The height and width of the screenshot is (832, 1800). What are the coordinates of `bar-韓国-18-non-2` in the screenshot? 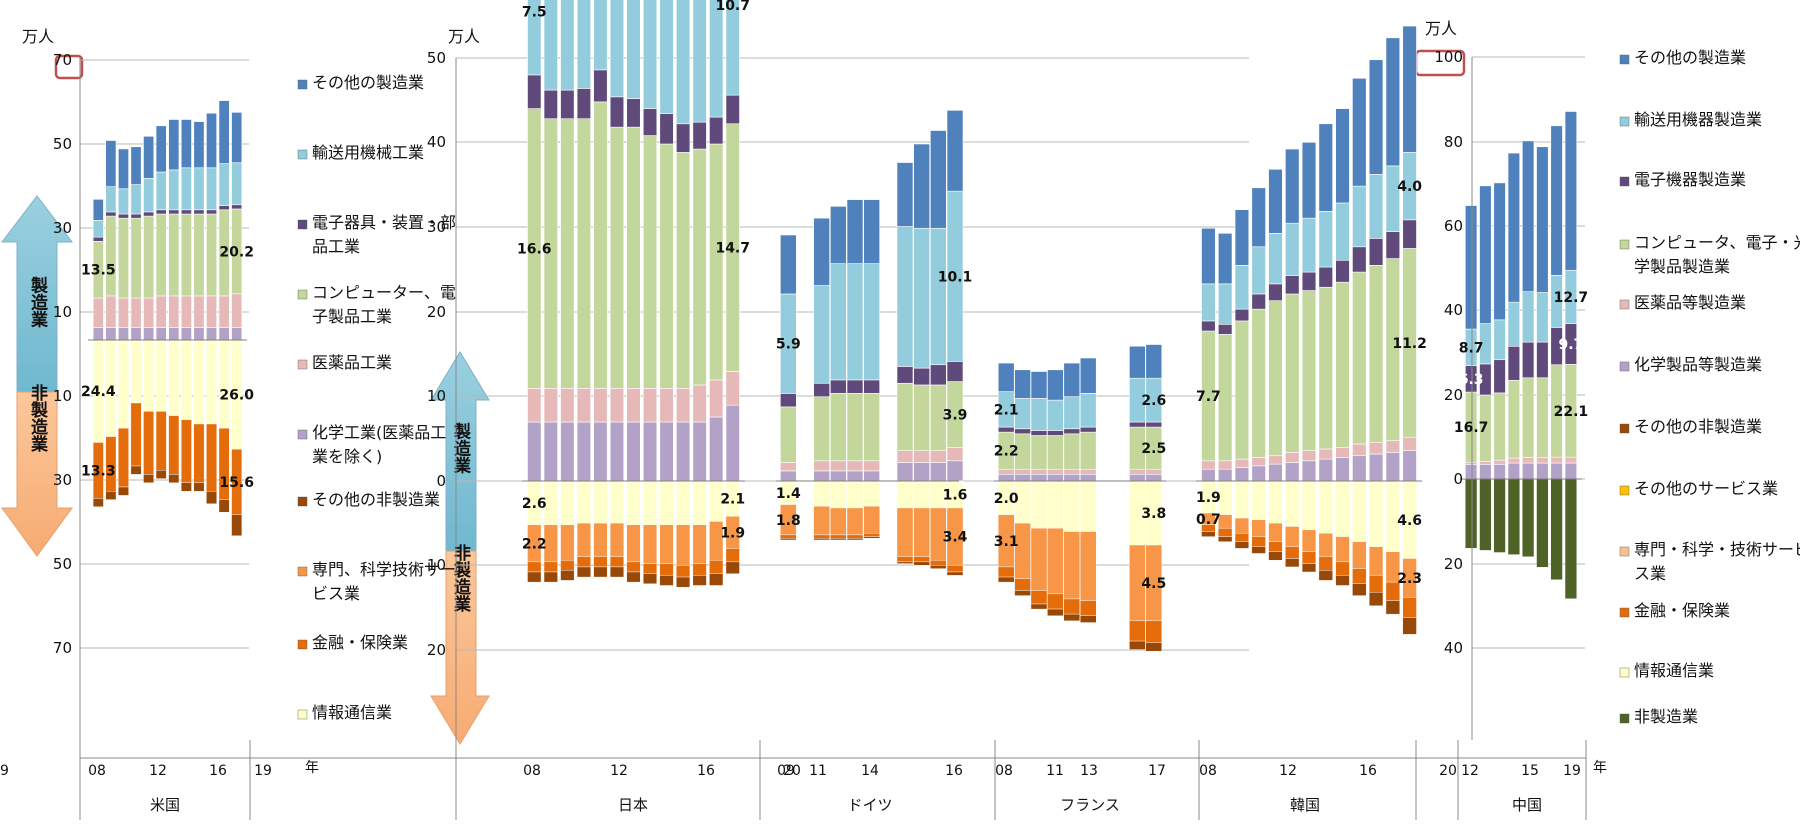 It's located at (1376, 584).